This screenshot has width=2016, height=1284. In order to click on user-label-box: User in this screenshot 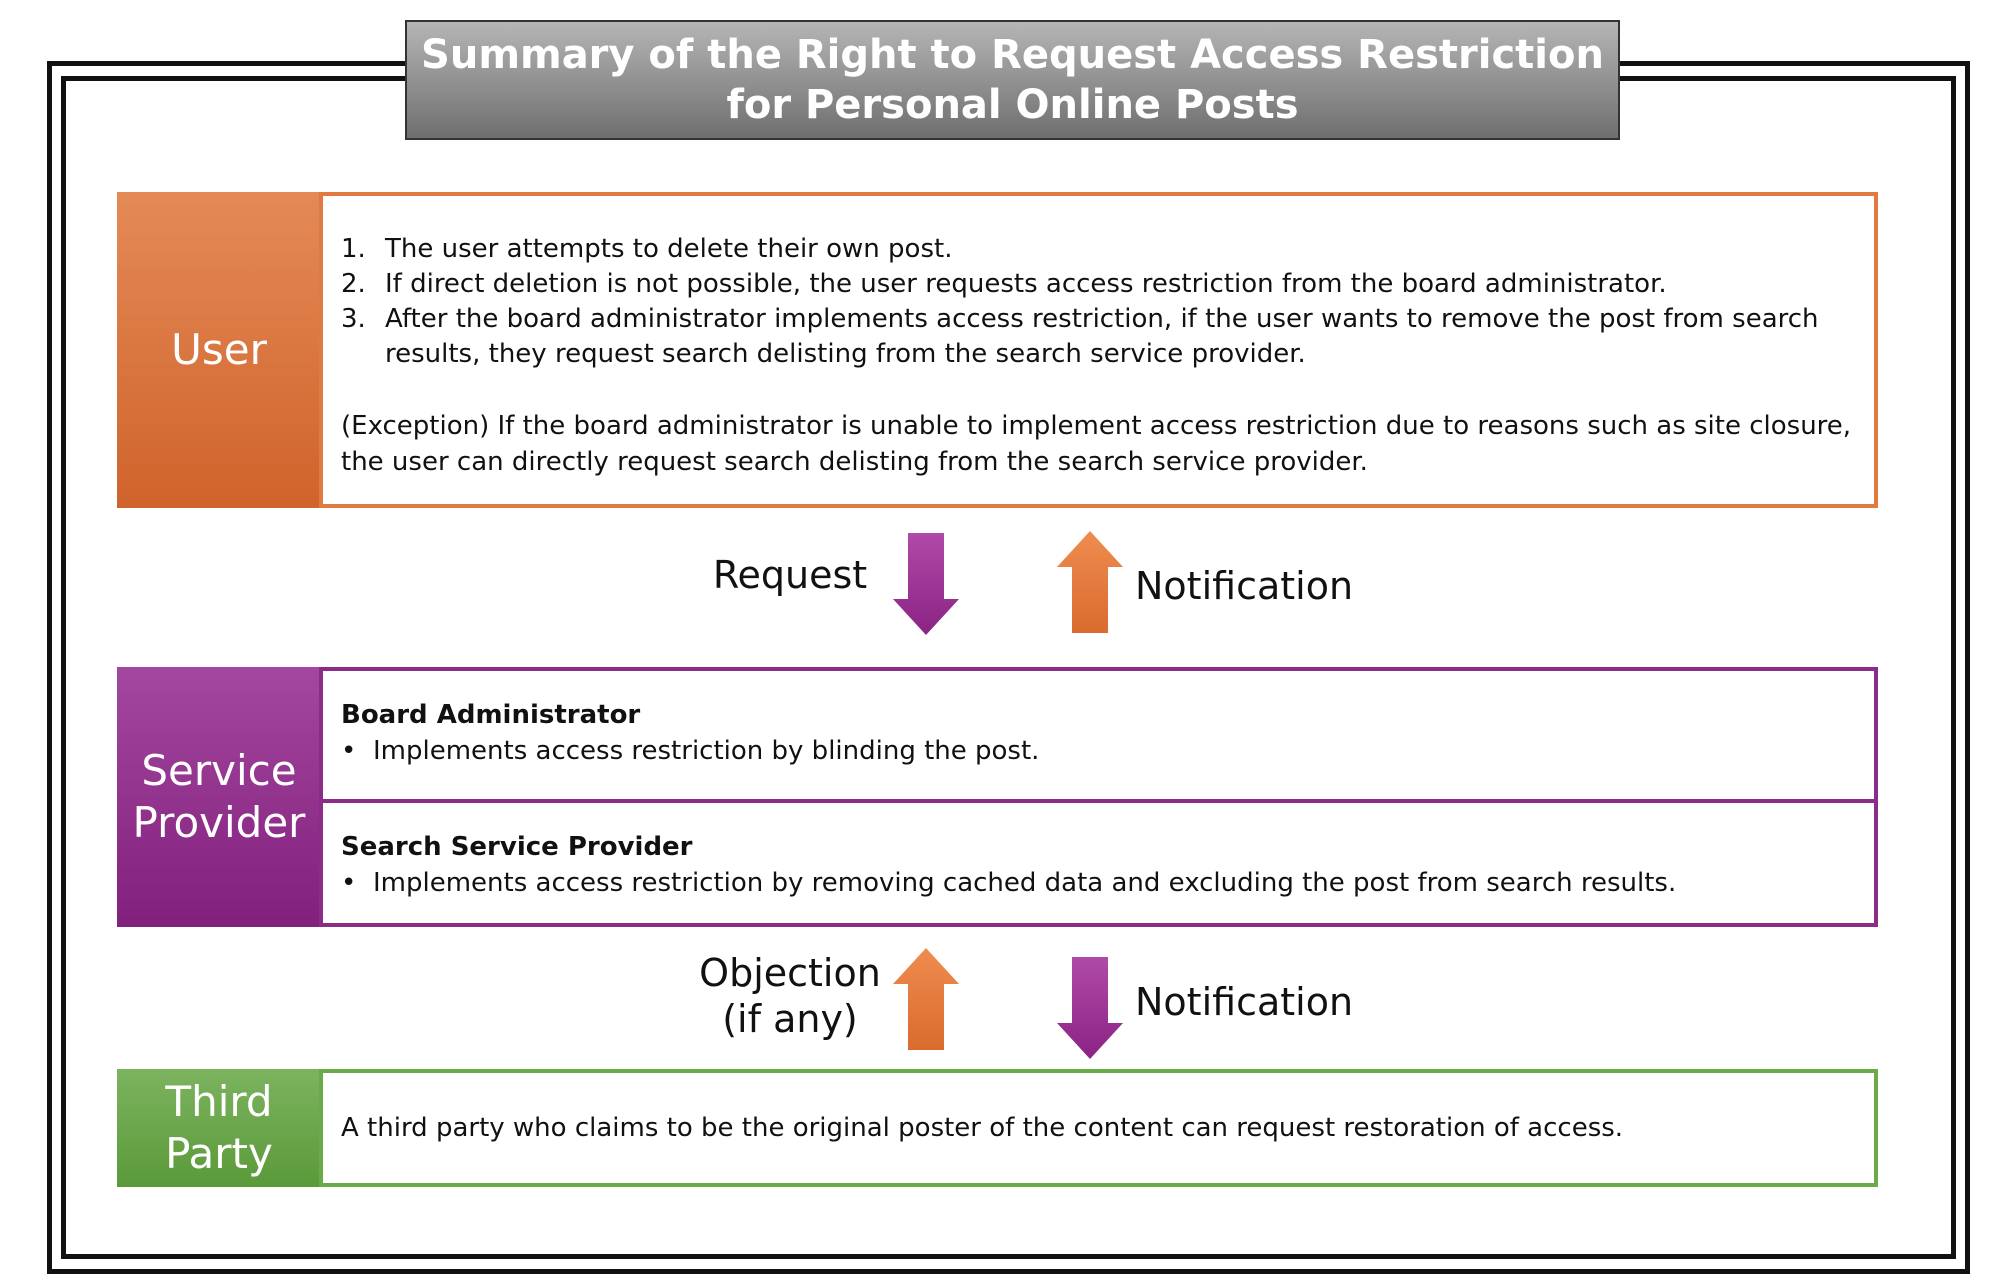, I will do `click(219, 350)`.